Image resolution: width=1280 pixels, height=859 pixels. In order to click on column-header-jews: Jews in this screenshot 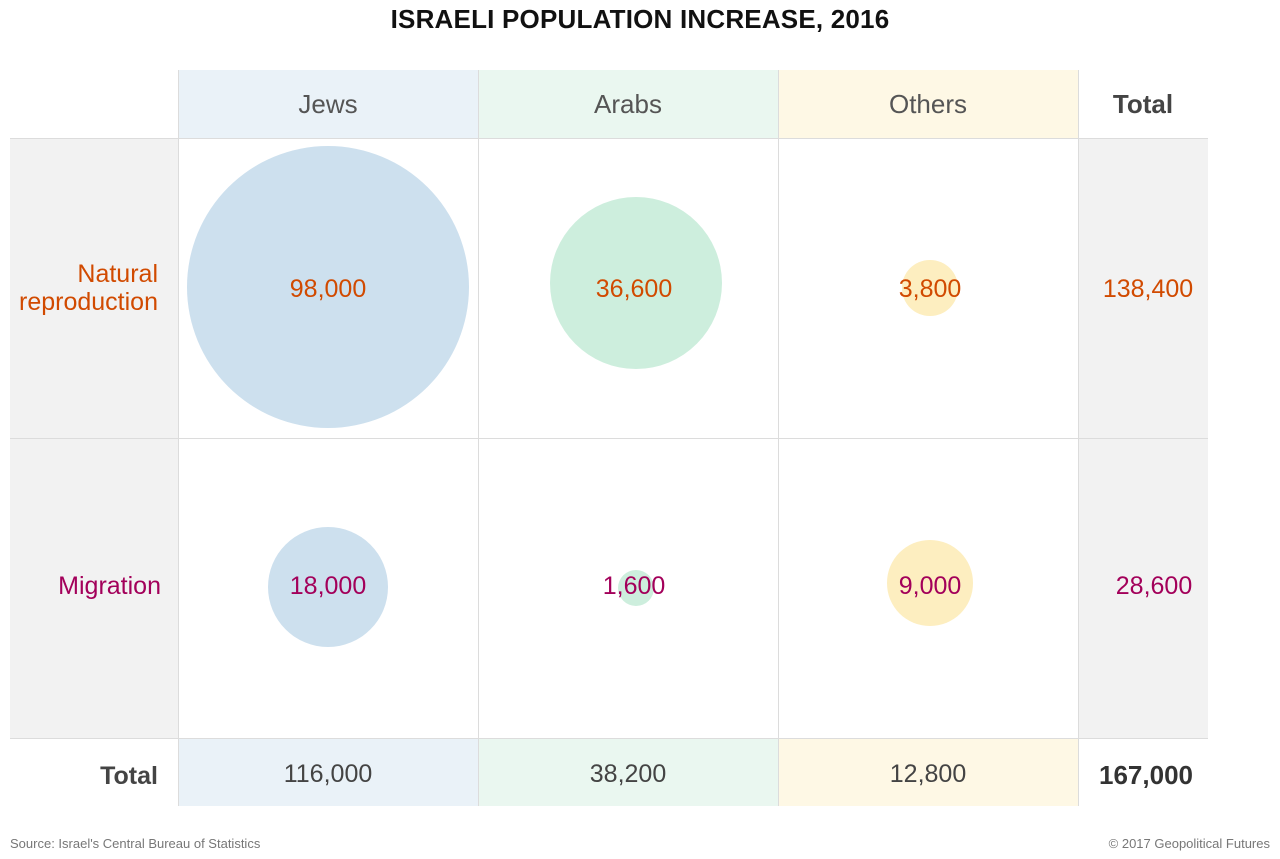, I will do `click(328, 104)`.